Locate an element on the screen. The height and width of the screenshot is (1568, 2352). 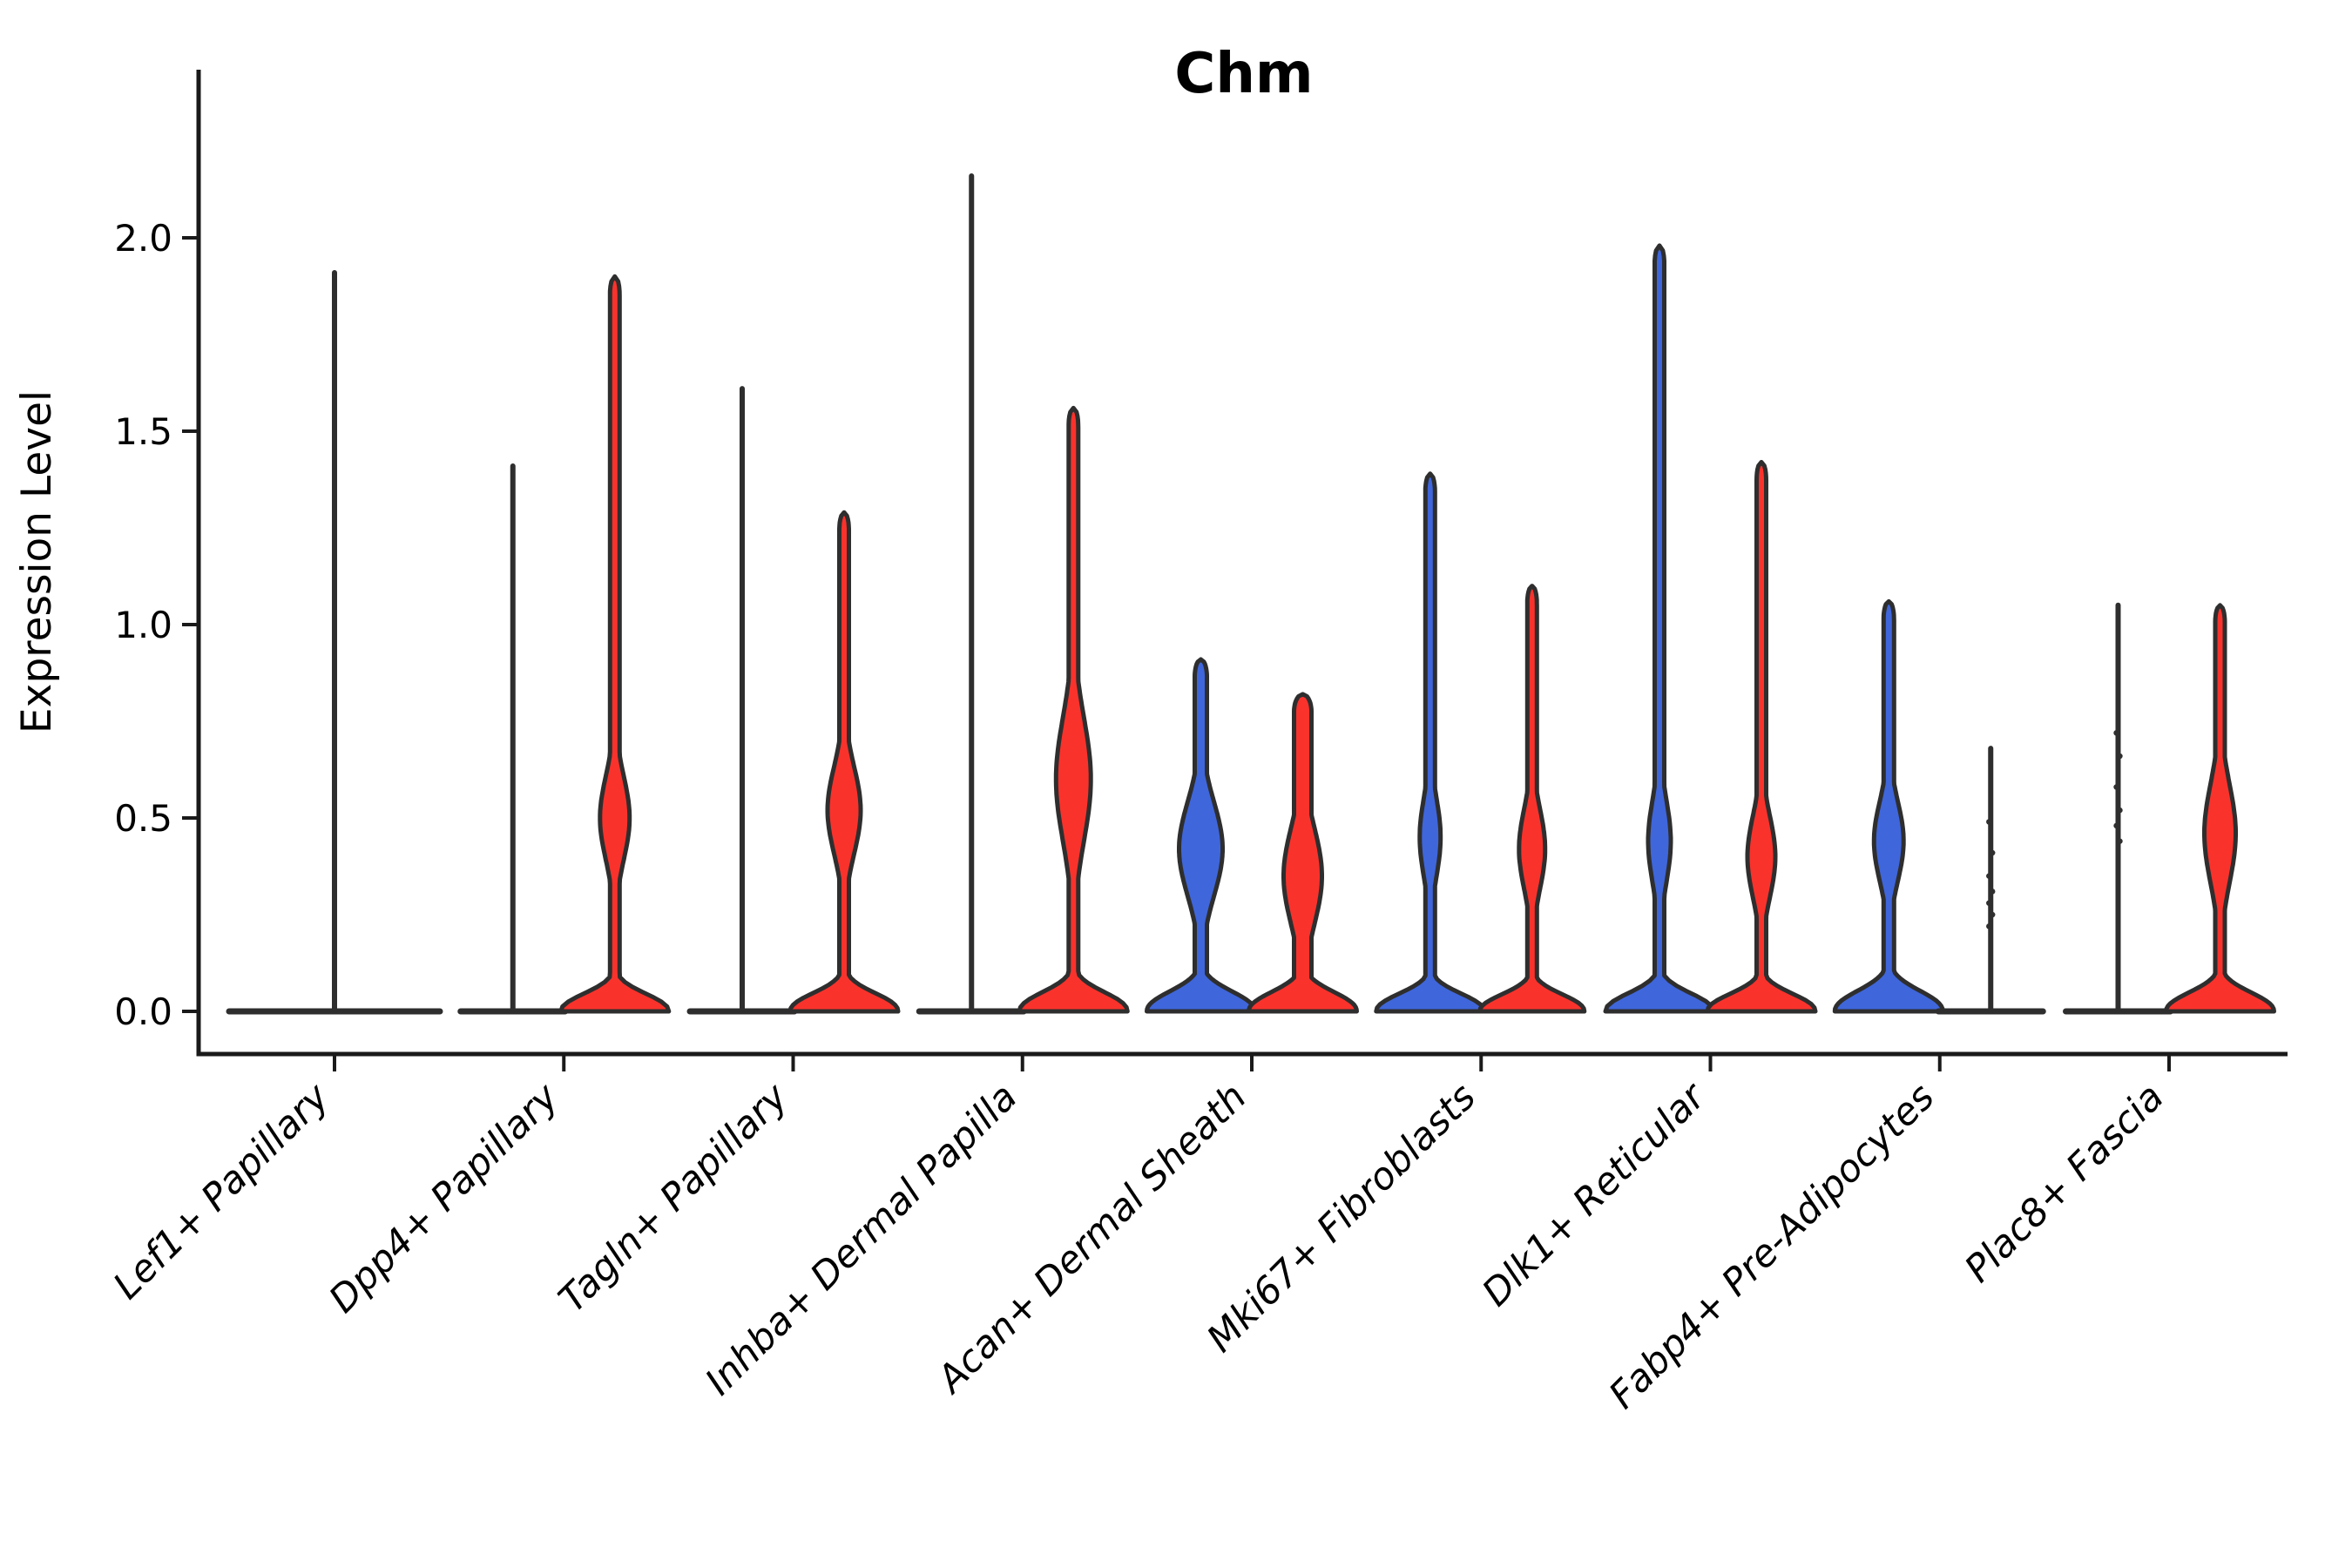
violin-group-acan-dermal-sheath is located at coordinates (1252, 835).